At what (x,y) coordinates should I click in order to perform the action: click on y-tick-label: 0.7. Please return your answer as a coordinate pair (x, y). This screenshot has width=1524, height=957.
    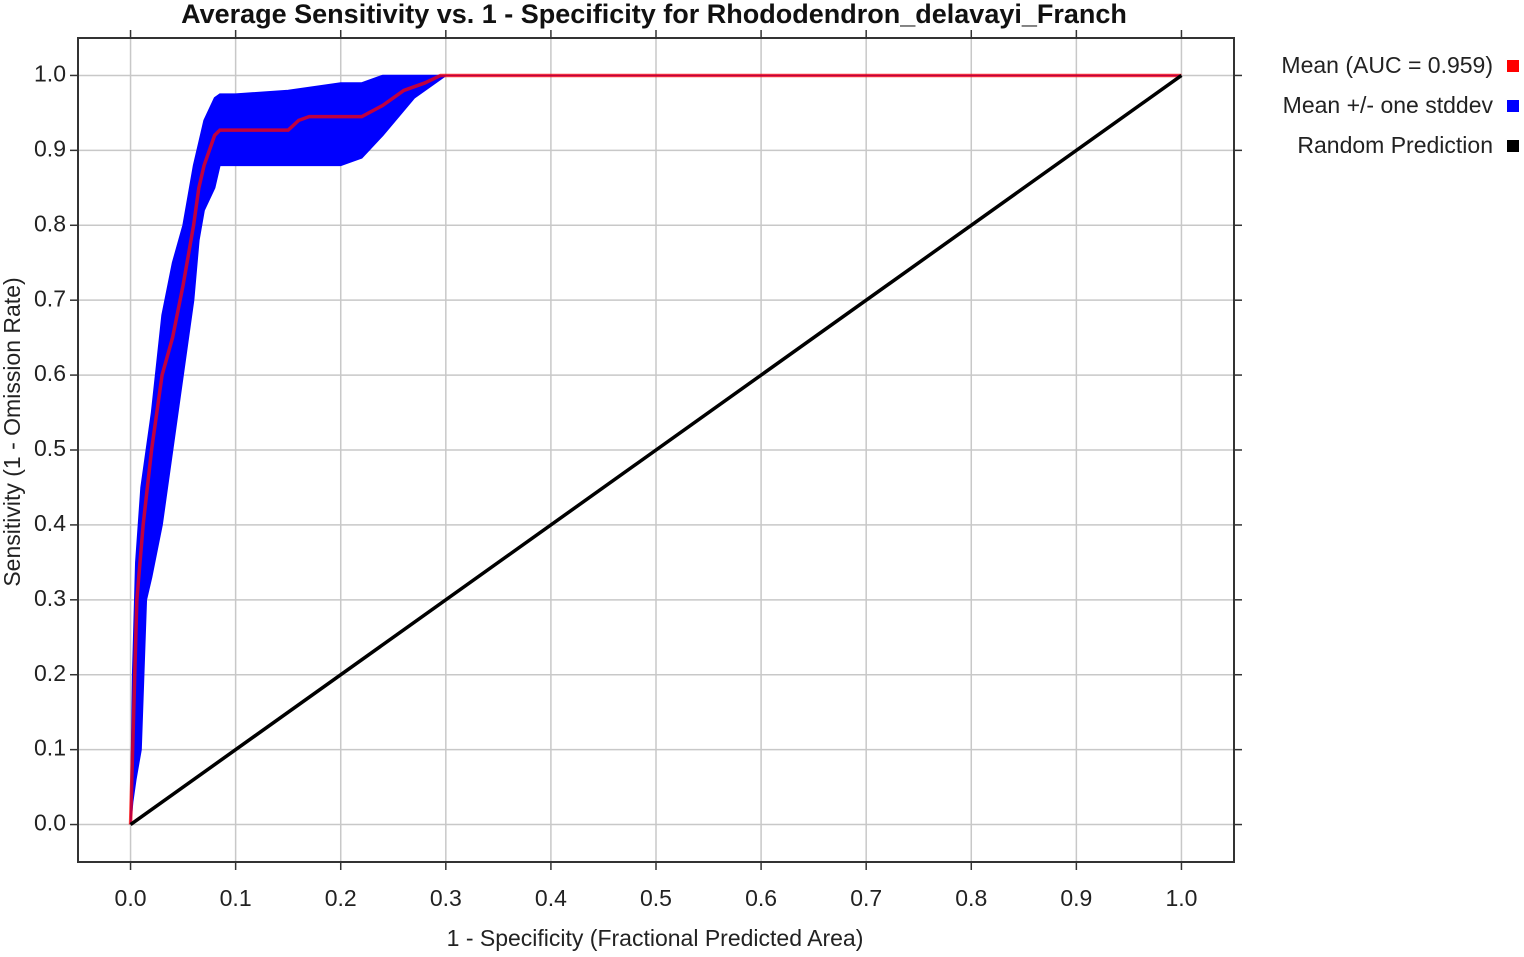
    Looking at the image, I should click on (50, 298).